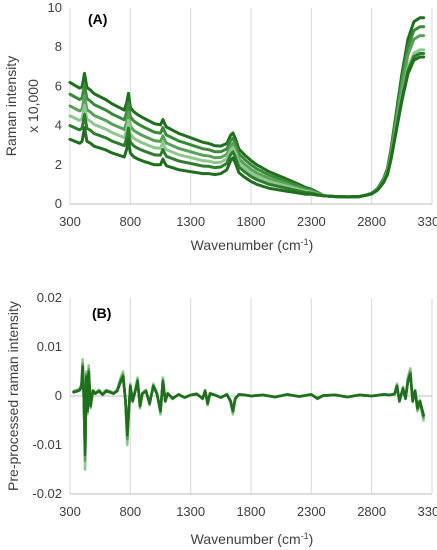  What do you see at coordinates (11, 106) in the screenshot?
I see `panel-a-y-axis-title: Raman intensity` at bounding box center [11, 106].